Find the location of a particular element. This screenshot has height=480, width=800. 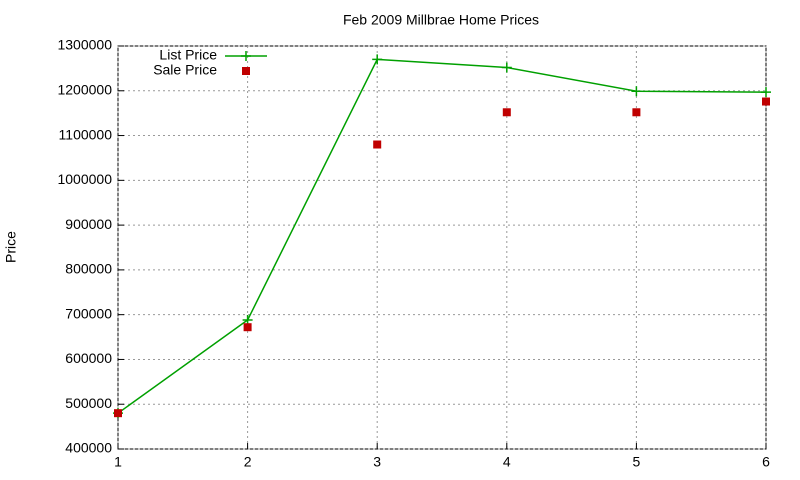

x-tick-label: 2 is located at coordinates (248, 462).